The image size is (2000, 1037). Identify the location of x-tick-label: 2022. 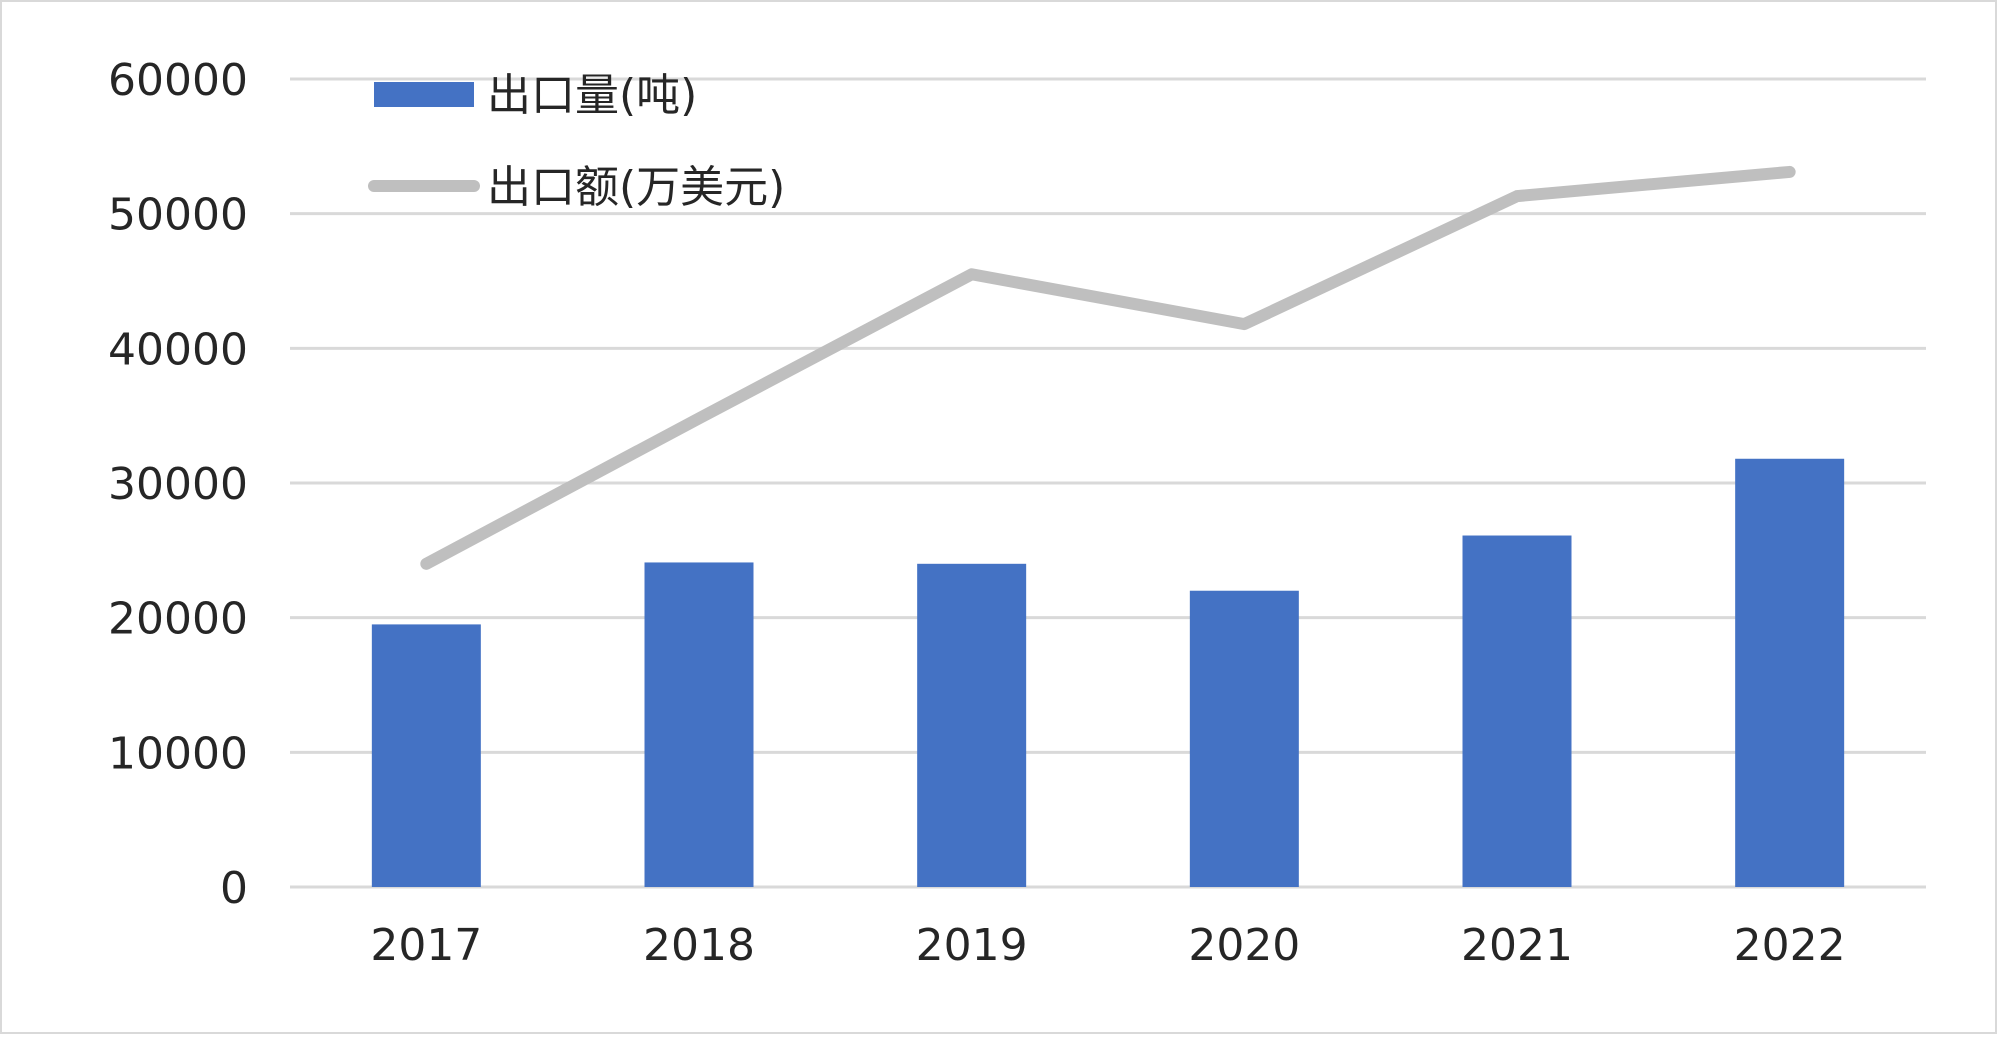
(1790, 945).